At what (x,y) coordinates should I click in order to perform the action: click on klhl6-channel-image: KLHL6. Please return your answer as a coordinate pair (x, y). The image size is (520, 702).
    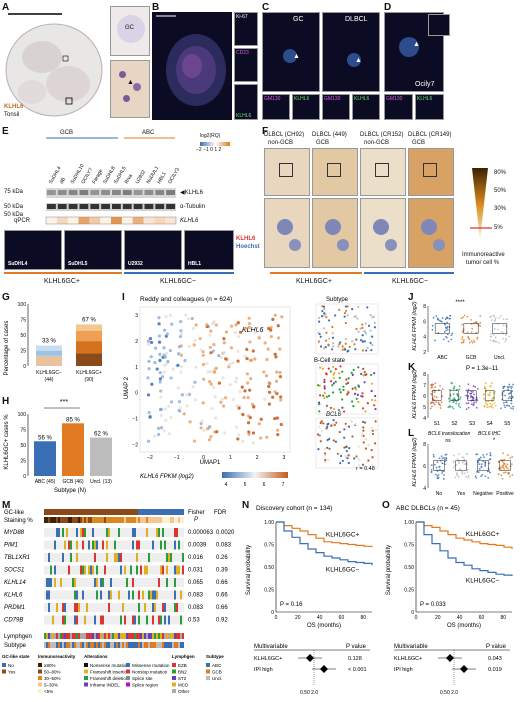
    Looking at the image, I should click on (246, 102).